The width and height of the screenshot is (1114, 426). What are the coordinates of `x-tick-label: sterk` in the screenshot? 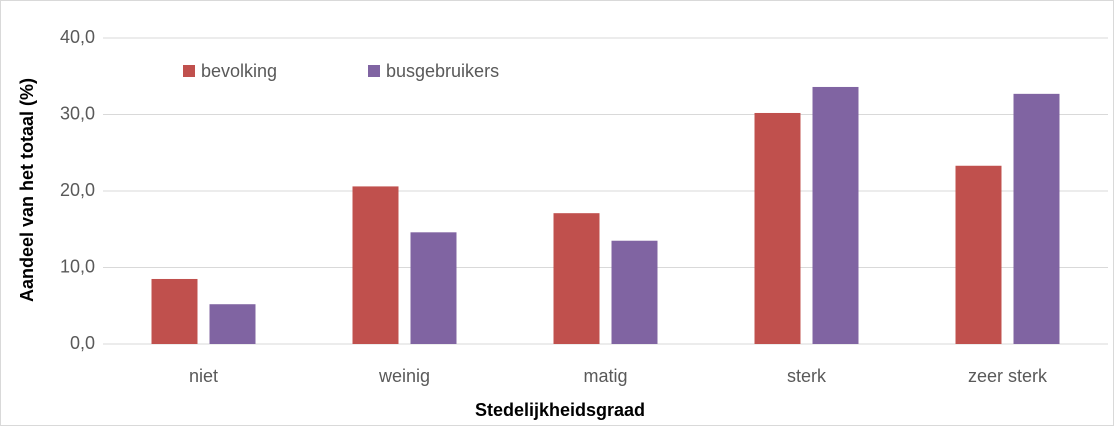 It's located at (807, 376).